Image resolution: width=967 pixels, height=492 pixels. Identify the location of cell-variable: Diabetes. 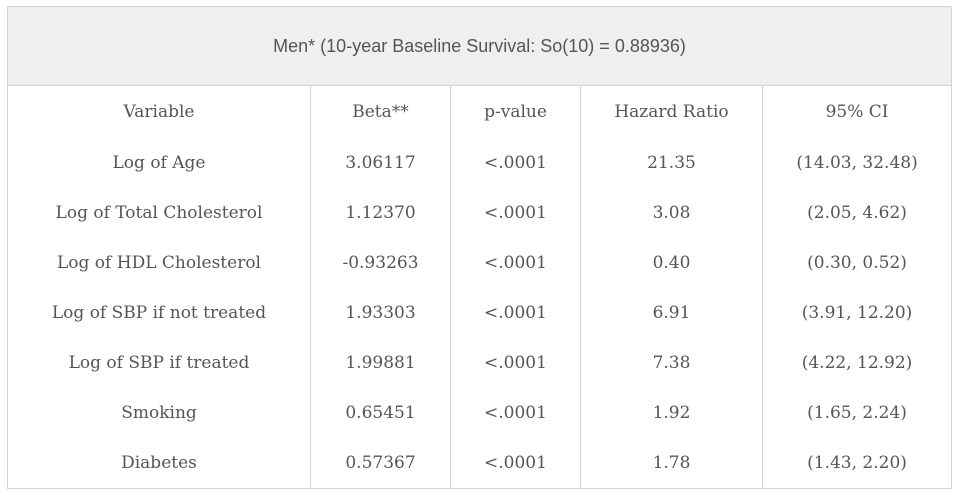
(159, 463).